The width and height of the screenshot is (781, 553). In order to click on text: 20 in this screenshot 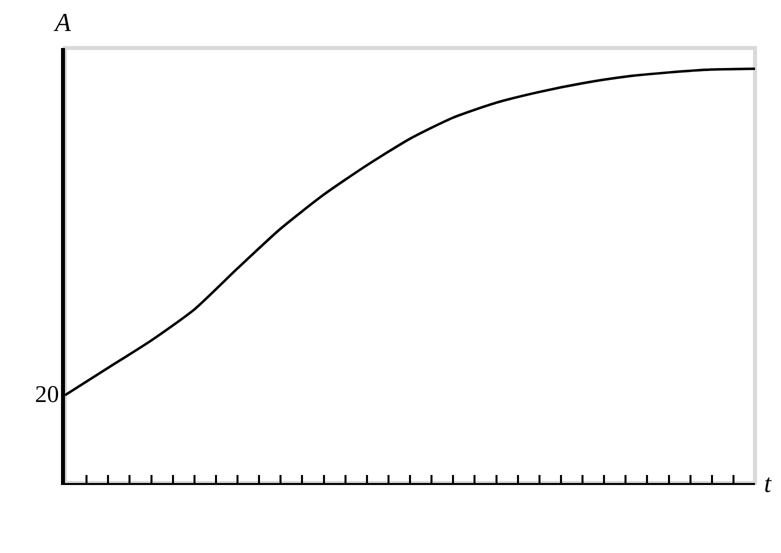, I will do `click(47, 395)`.